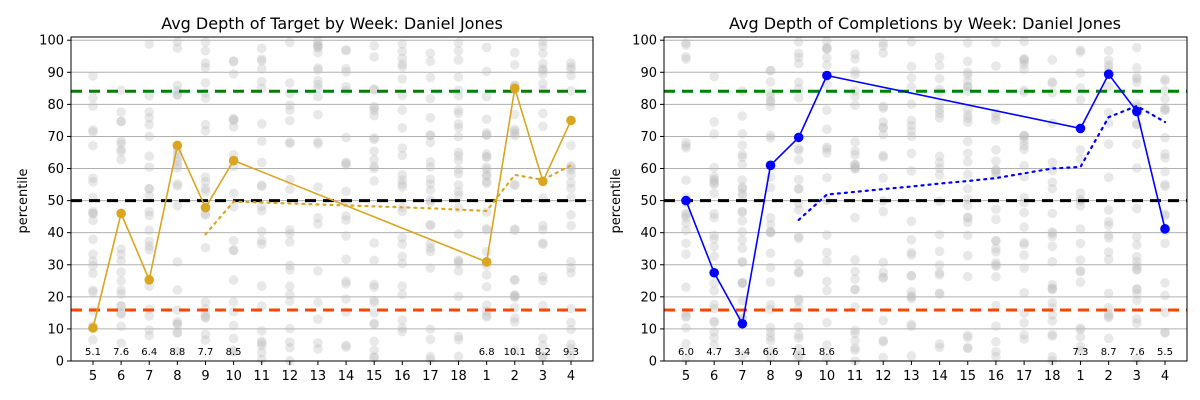  What do you see at coordinates (648, 169) in the screenshot?
I see `y-tick-label: 60` at bounding box center [648, 169].